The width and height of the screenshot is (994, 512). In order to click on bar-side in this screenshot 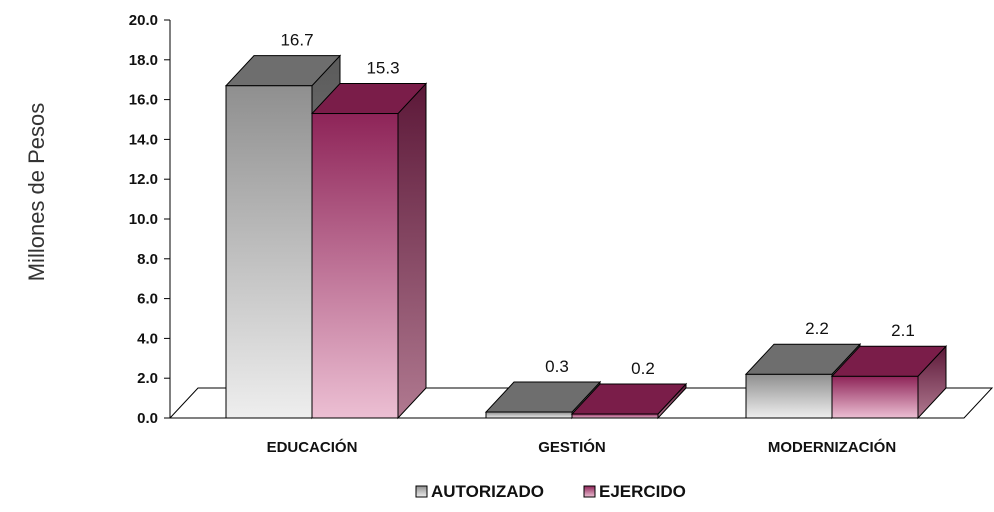, I will do `click(412, 251)`.